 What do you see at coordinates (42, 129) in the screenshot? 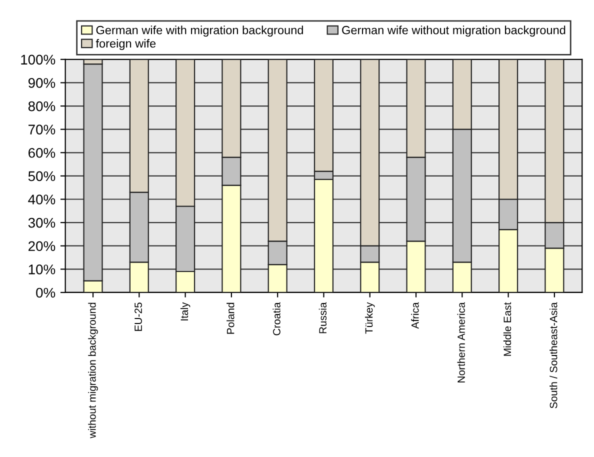
I see `y-tick-label: 70%` at bounding box center [42, 129].